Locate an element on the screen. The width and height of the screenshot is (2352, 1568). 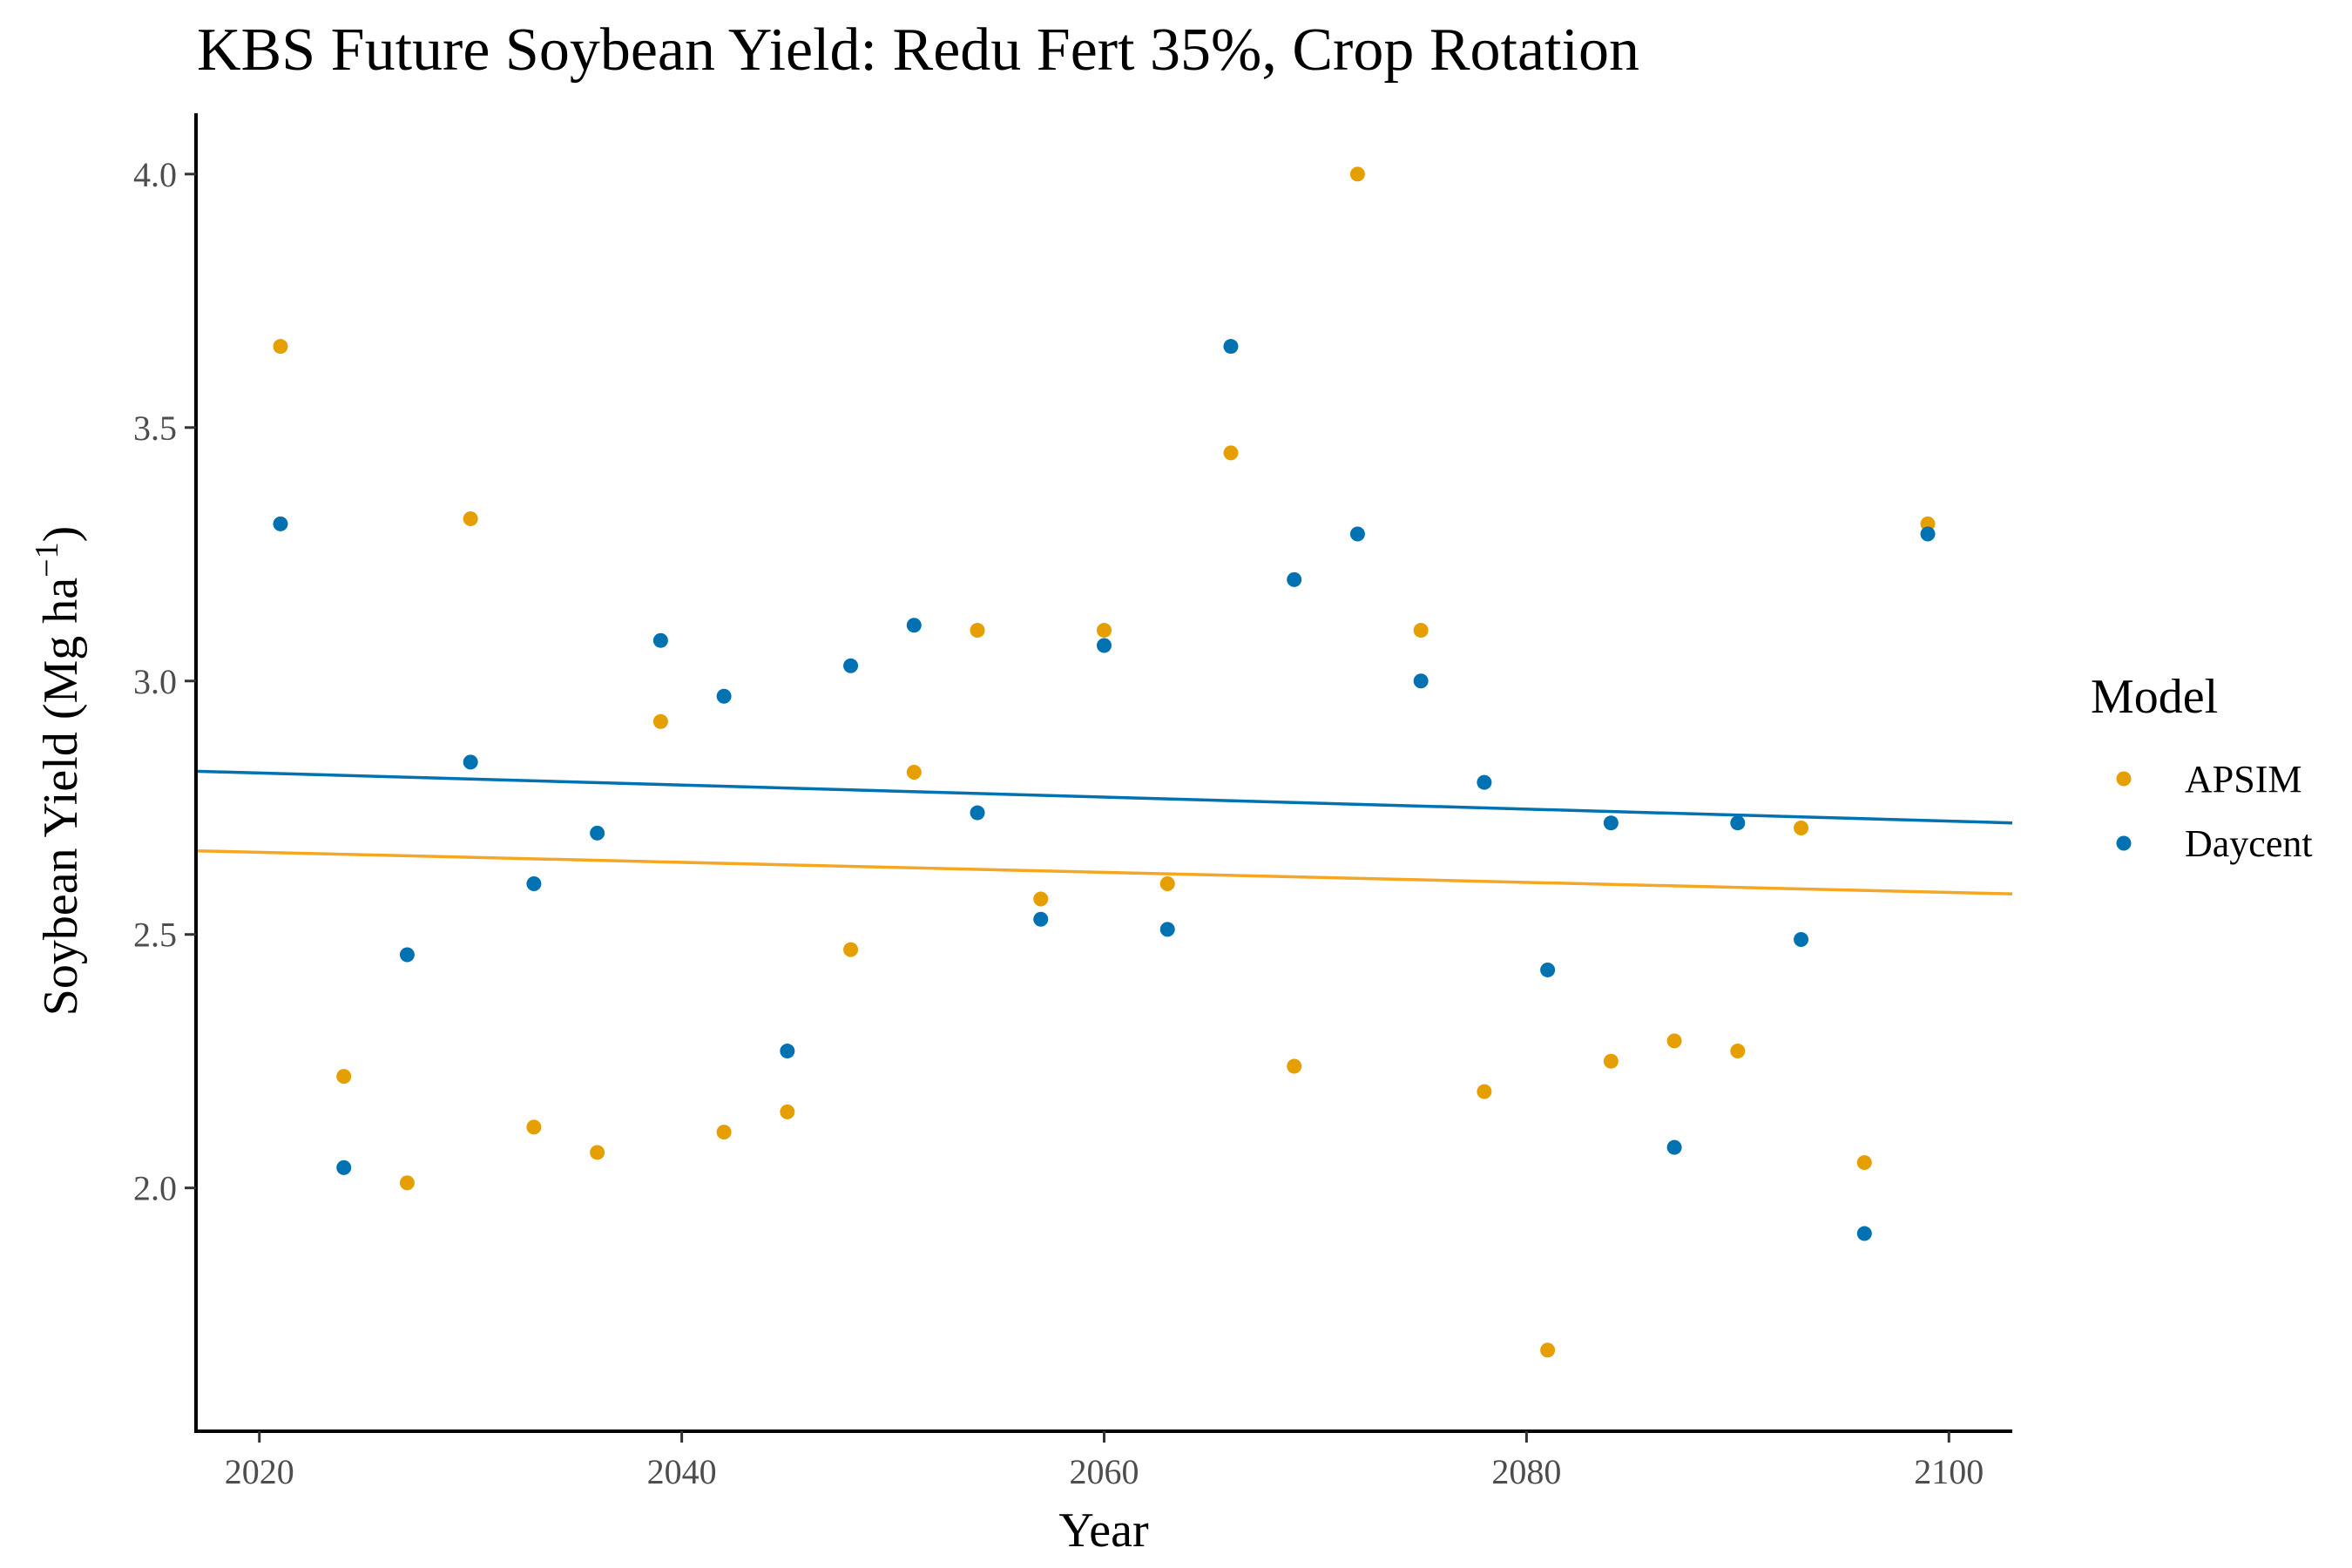
point-apsim-2057 is located at coordinates (1041, 899).